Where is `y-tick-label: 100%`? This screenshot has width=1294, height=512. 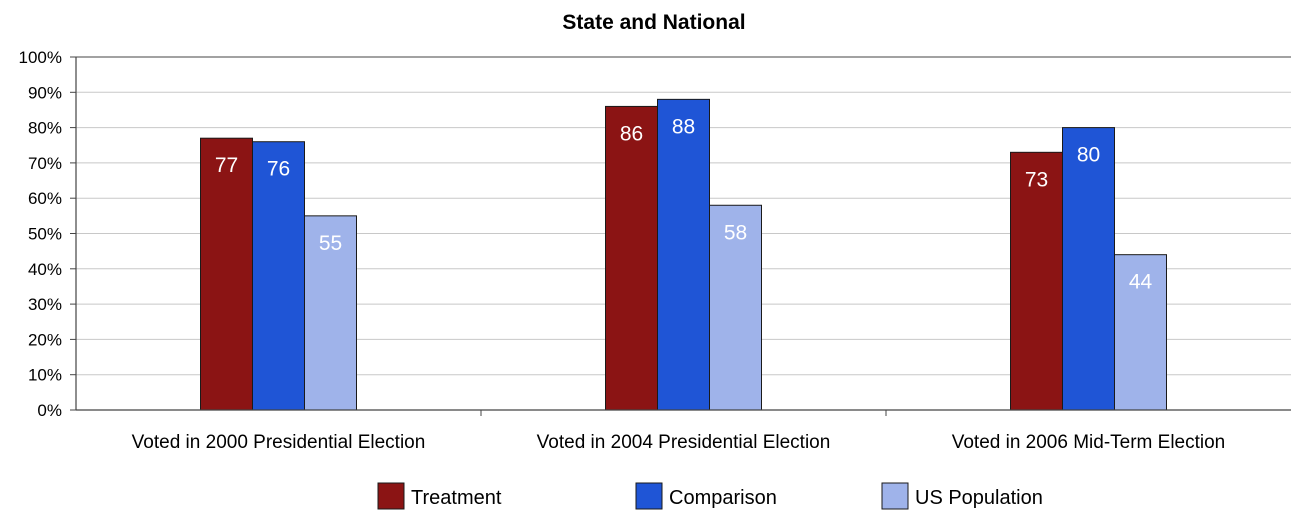
y-tick-label: 100% is located at coordinates (40, 57).